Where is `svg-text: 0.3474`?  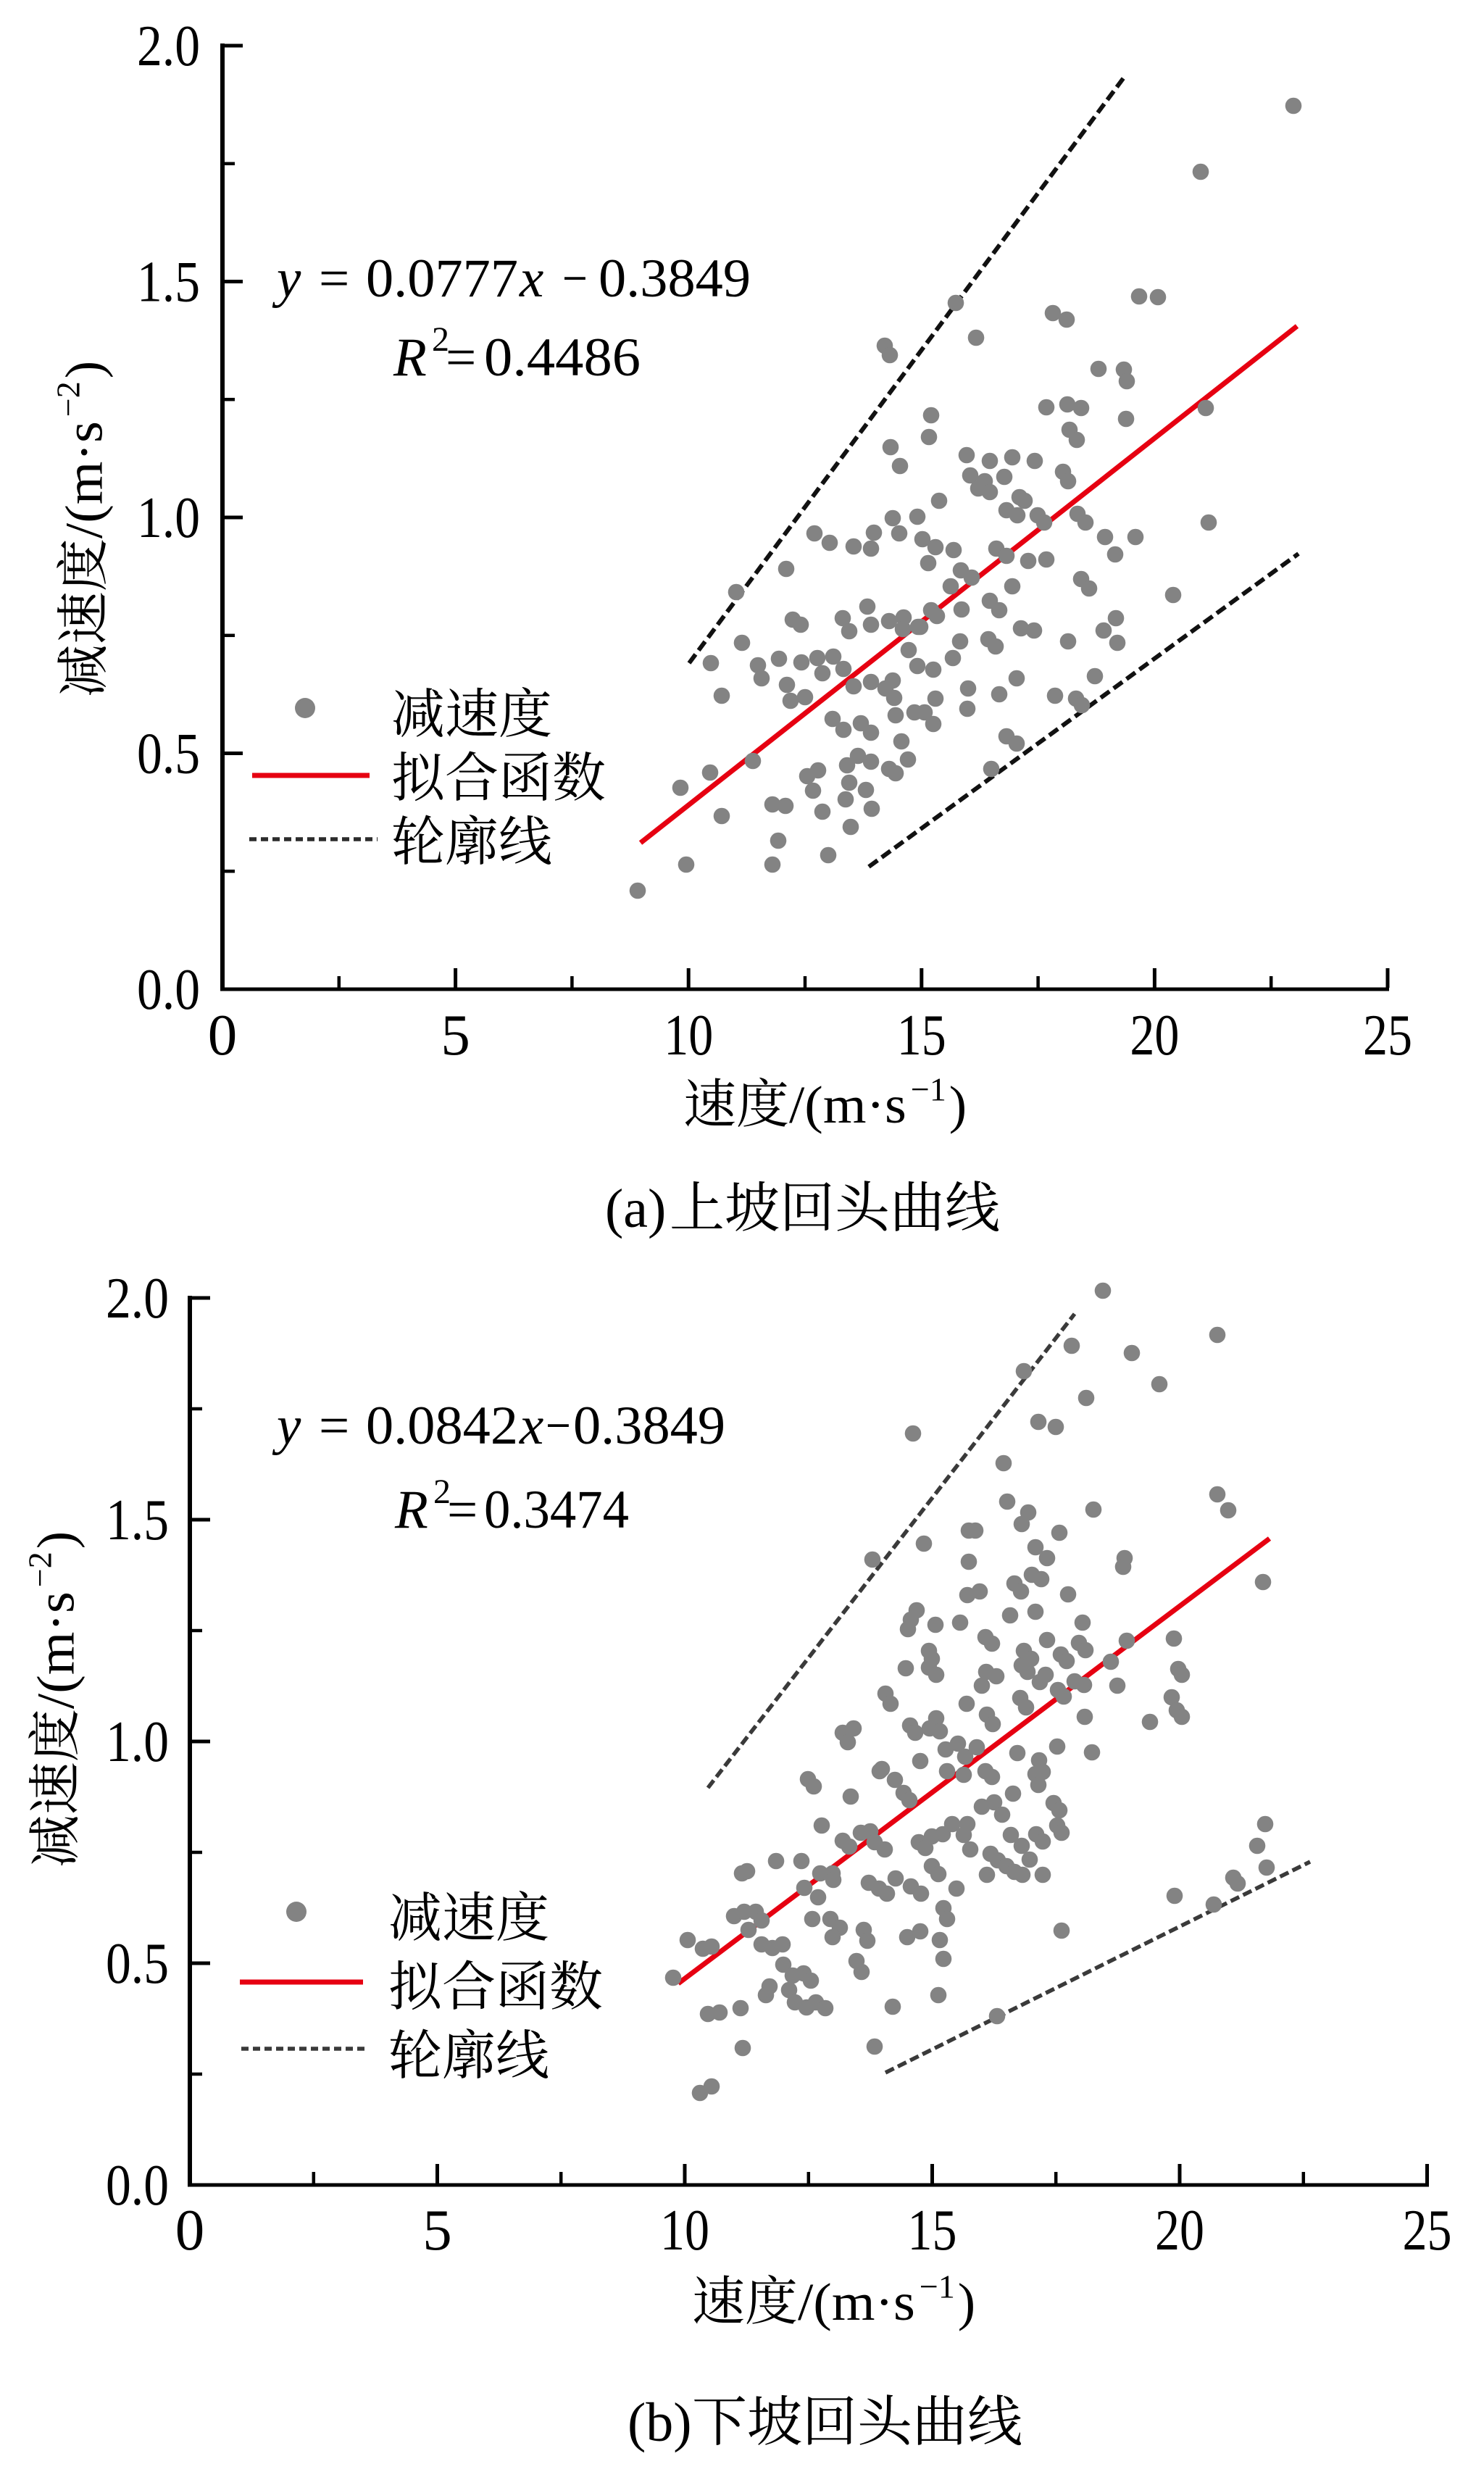 svg-text: 0.3474 is located at coordinates (556, 1510).